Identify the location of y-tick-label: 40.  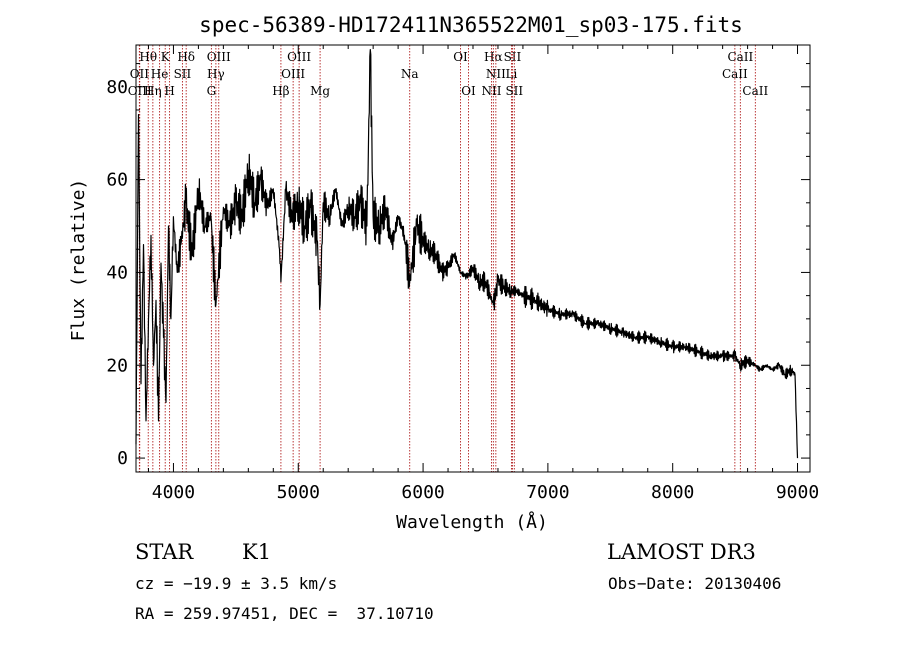
(117, 272).